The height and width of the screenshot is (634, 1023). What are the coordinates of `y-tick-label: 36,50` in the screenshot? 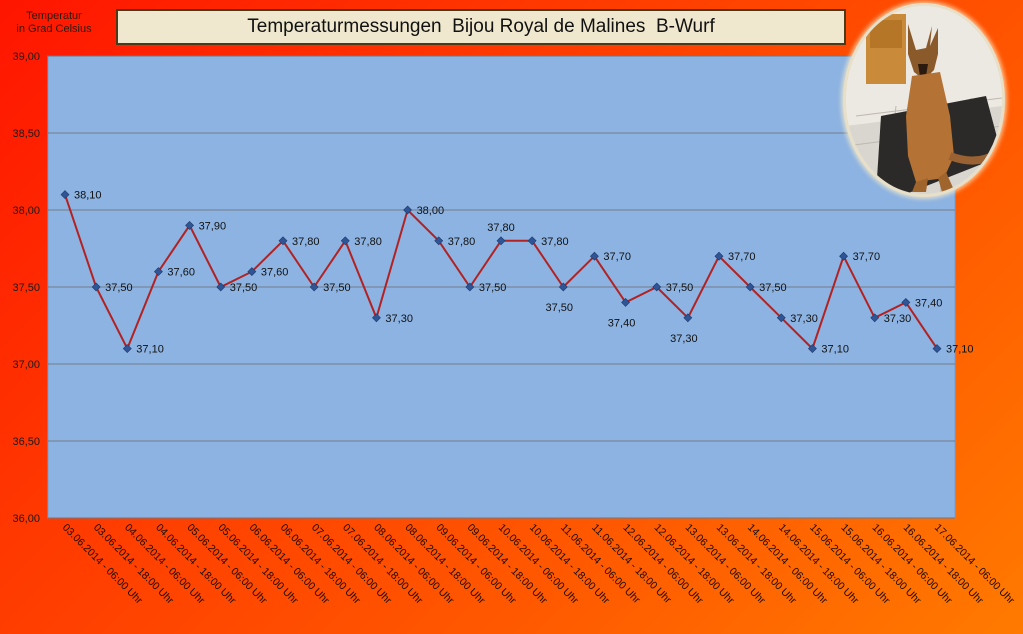 It's located at (26, 442).